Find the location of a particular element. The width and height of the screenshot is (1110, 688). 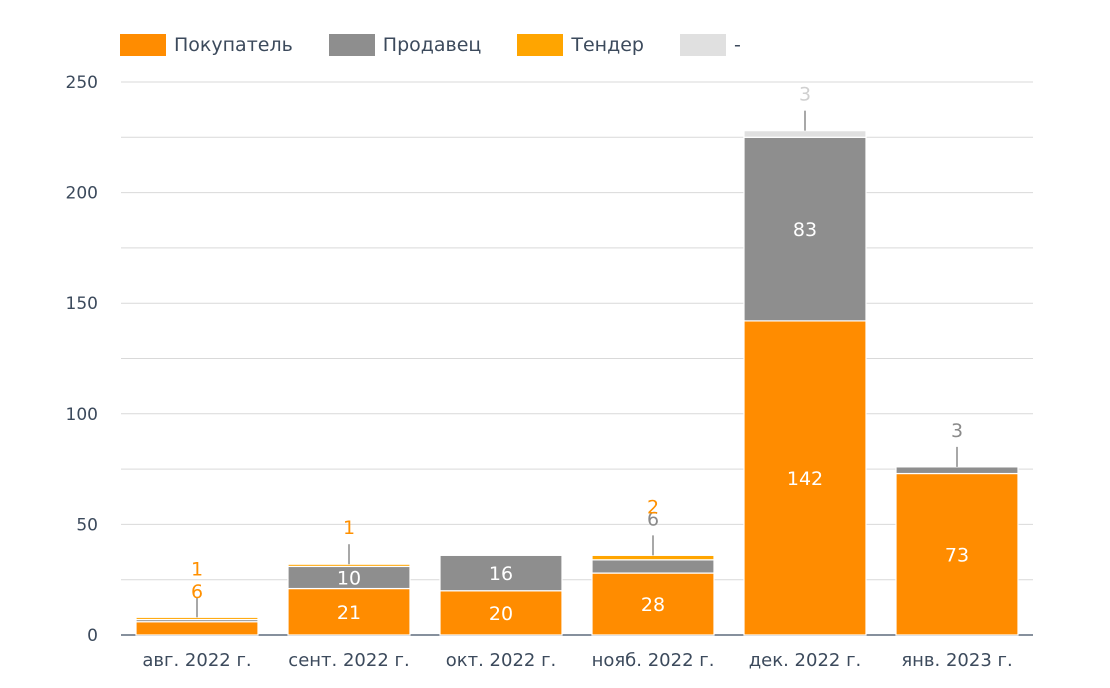

legend-label-dash: - is located at coordinates (737, 45).